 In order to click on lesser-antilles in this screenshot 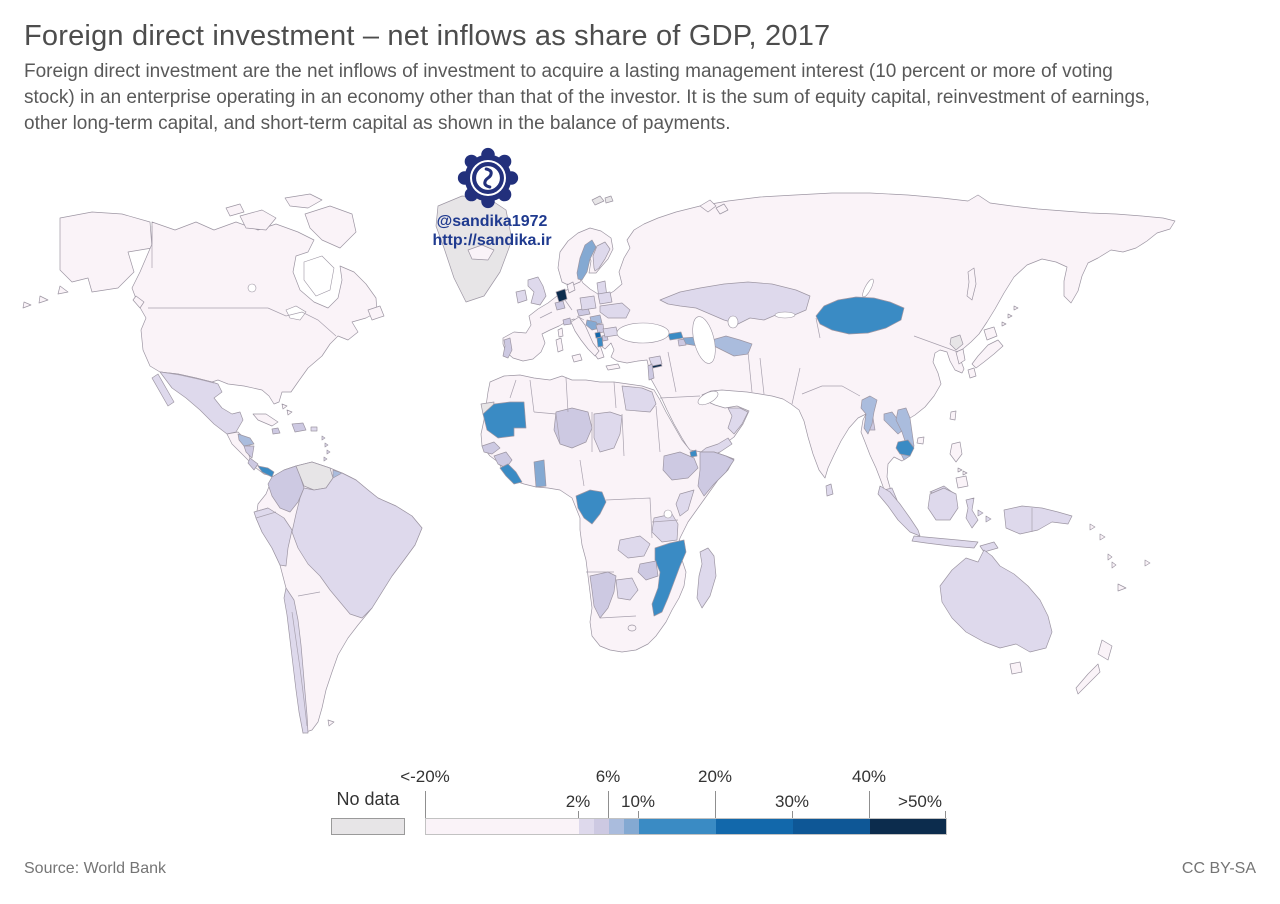, I will do `click(326, 448)`.